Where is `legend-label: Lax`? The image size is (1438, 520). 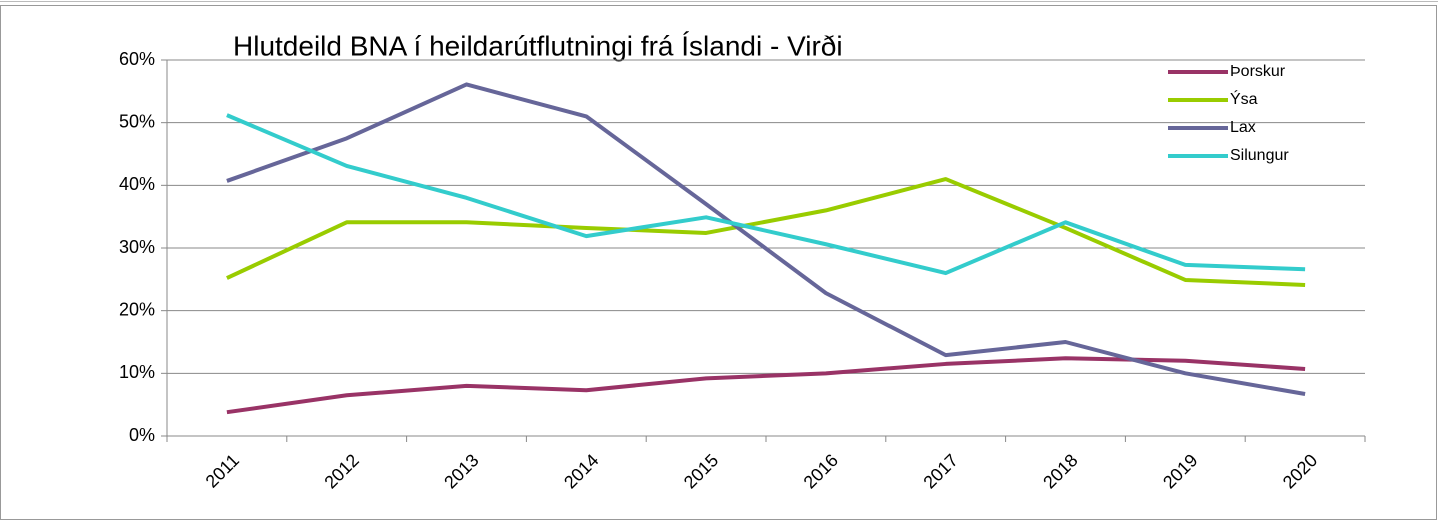
legend-label: Lax is located at coordinates (1243, 127).